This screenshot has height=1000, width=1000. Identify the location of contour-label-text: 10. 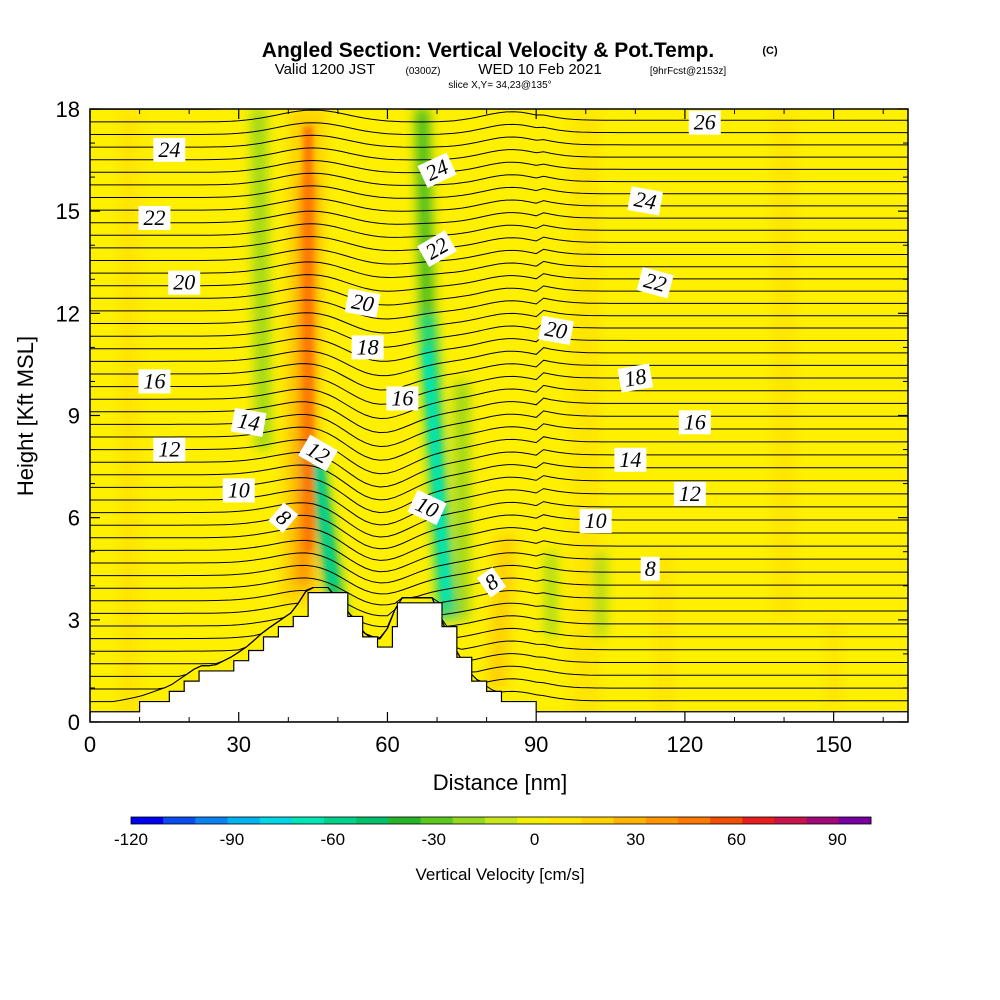
(239, 489).